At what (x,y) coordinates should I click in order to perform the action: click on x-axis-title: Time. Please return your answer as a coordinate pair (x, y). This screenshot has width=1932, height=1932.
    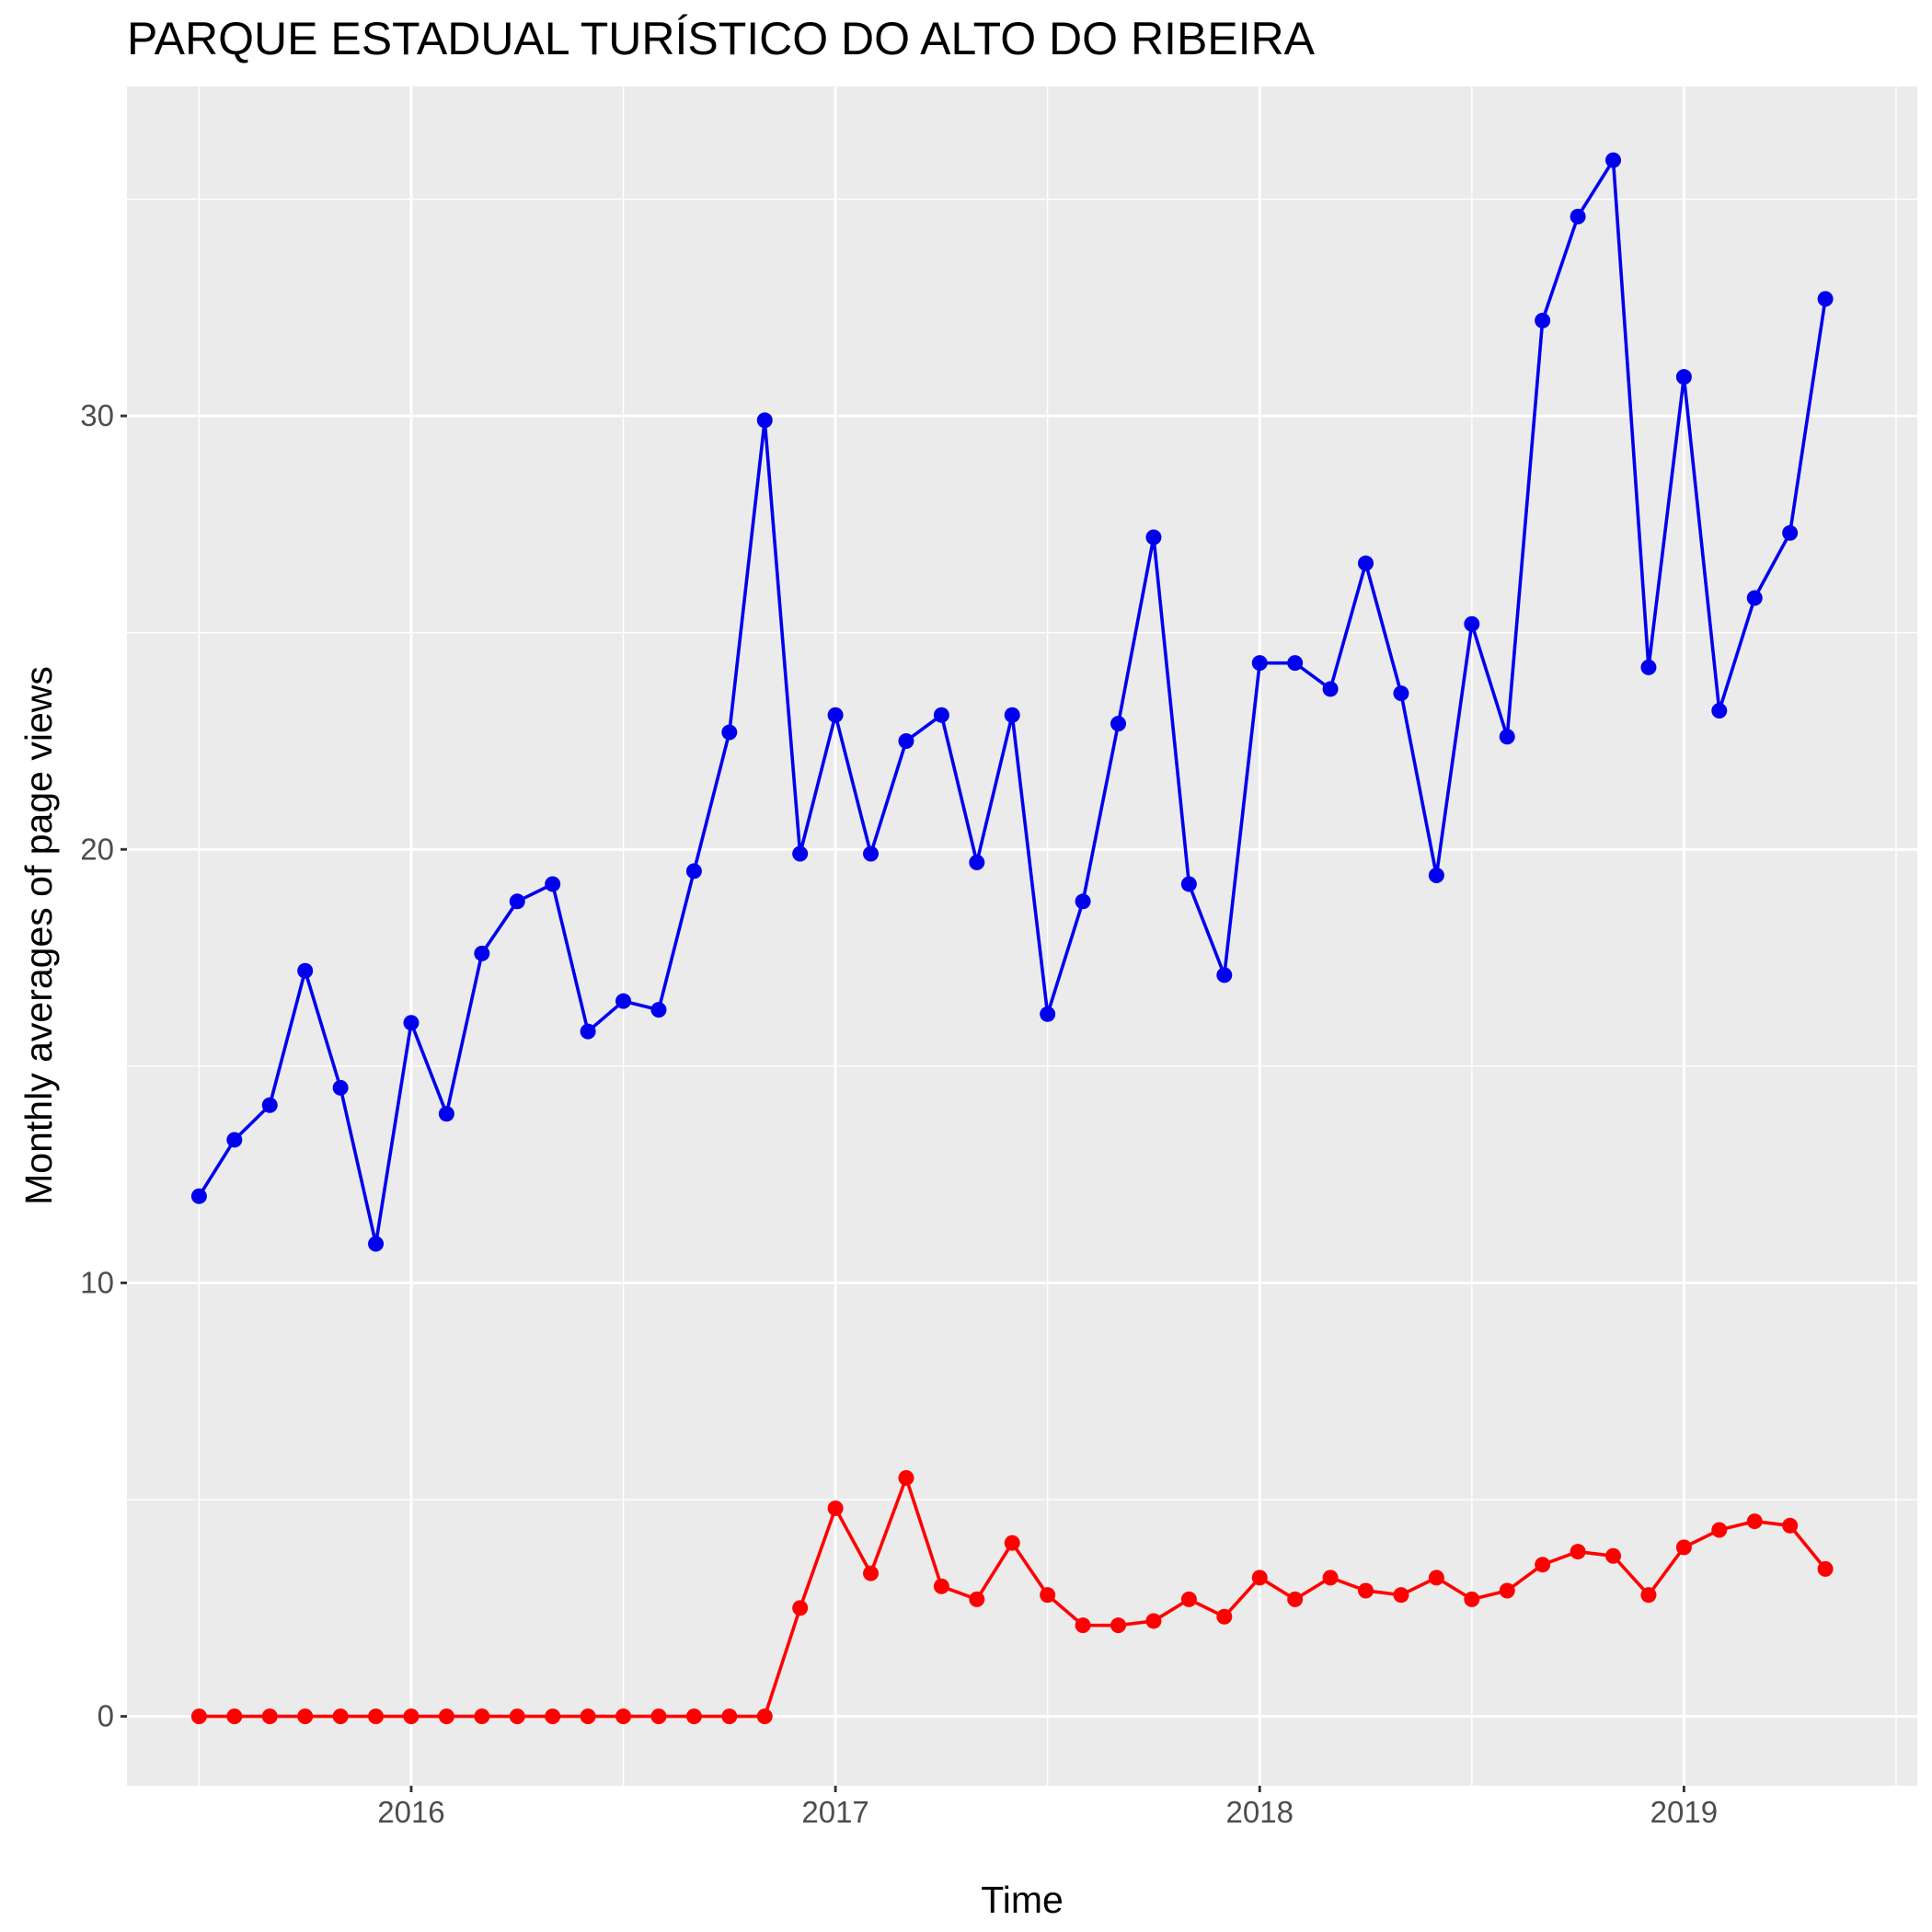
    Looking at the image, I should click on (1022, 1900).